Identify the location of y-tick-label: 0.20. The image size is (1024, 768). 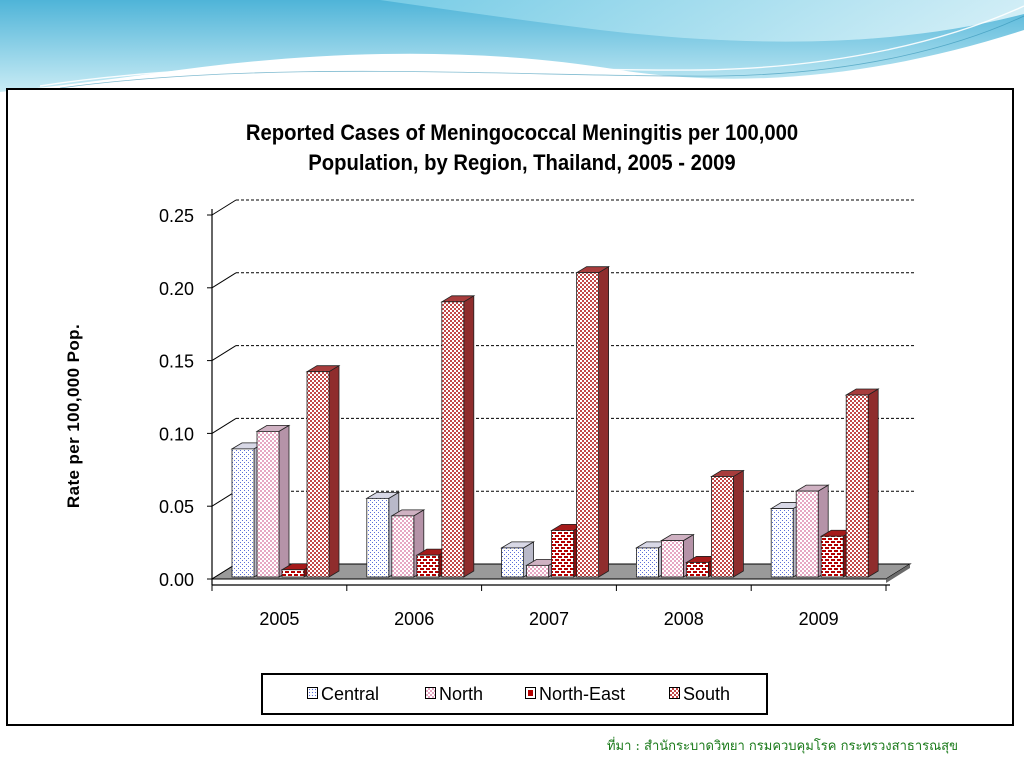
(176, 289).